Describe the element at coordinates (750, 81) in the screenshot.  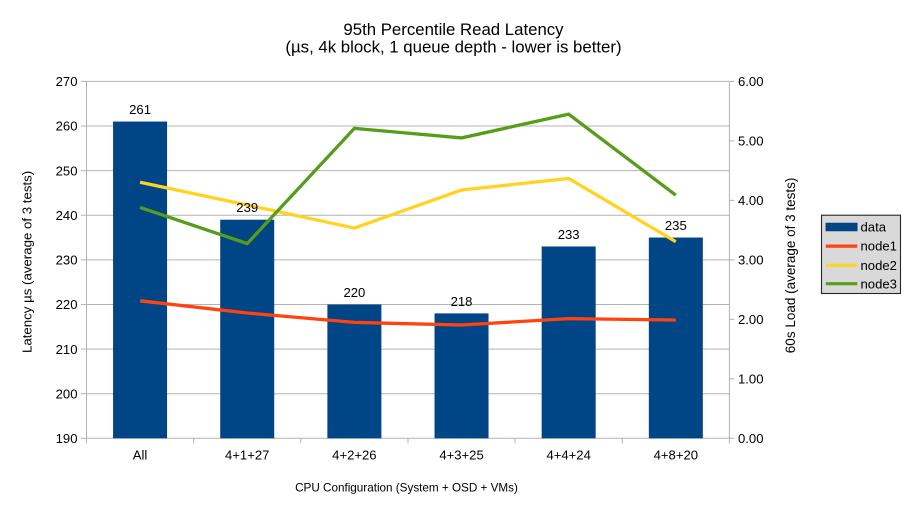
I see `svg-text: 6.00` at that location.